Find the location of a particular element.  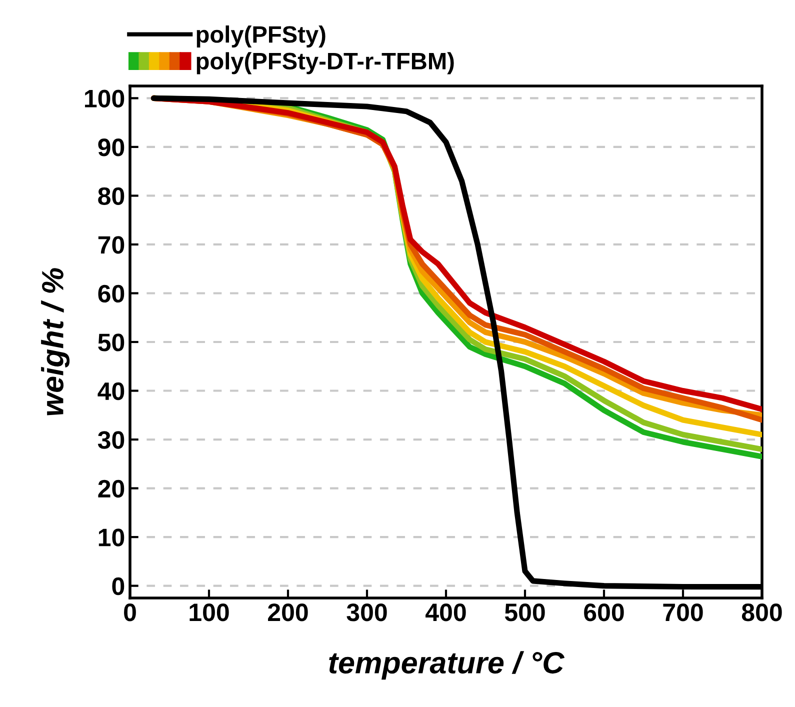

y-tick-label: 10 is located at coordinates (111, 537).